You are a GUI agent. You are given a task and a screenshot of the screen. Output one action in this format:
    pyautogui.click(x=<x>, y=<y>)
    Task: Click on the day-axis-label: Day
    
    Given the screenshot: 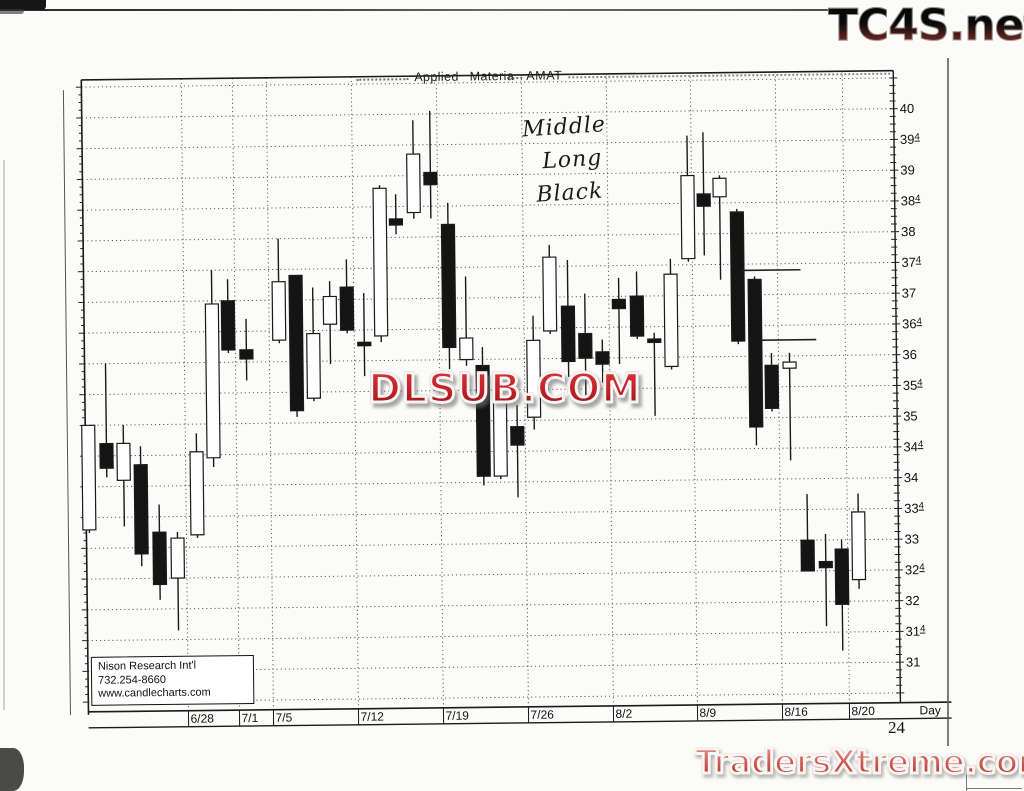 What is the action you would take?
    pyautogui.click(x=930, y=710)
    